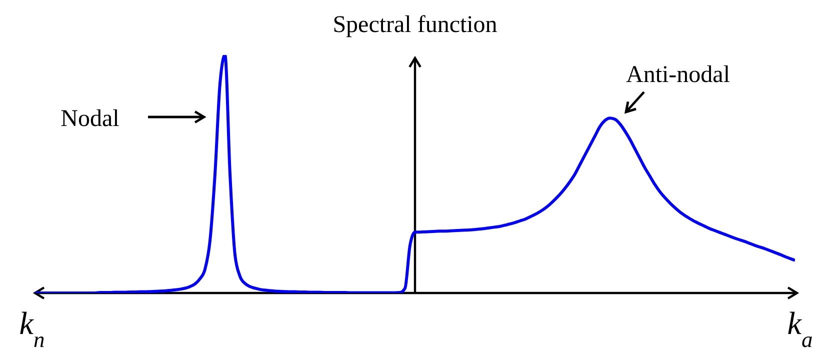 This screenshot has height=354, width=830. Describe the element at coordinates (32, 328) in the screenshot. I see `text: k$_{n}$` at that location.